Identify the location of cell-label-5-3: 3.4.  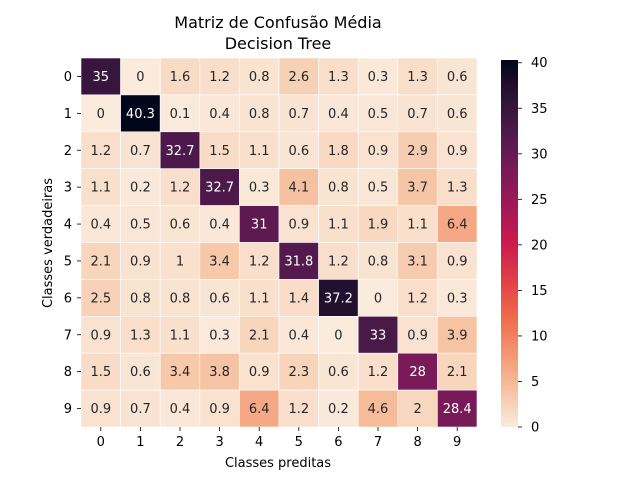
(219, 261).